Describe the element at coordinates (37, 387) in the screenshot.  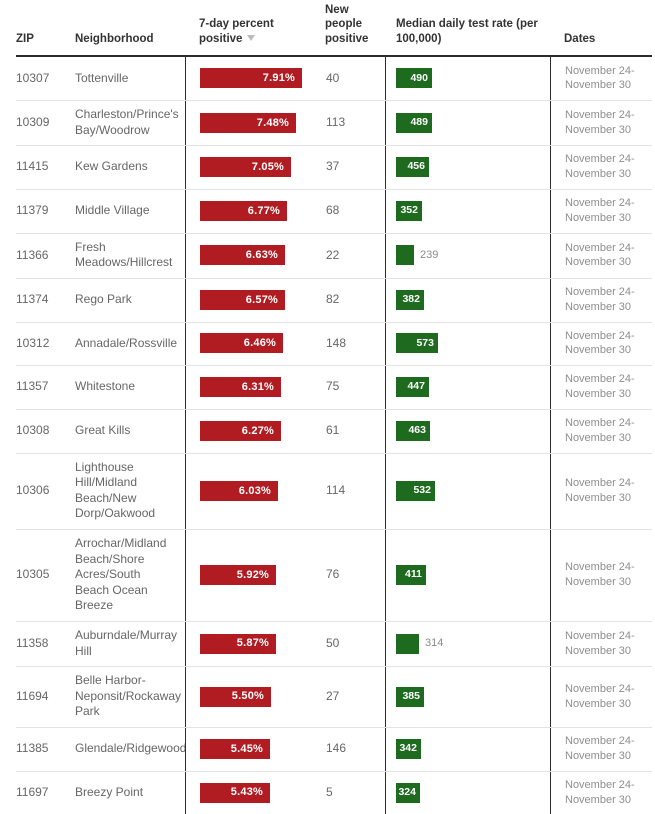
I see `zip-cell: 11357` at that location.